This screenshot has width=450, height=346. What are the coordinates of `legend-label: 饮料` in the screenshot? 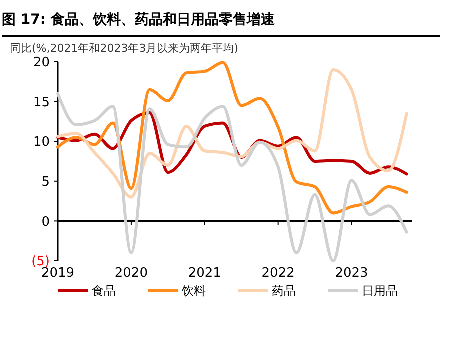 It's located at (193, 291).